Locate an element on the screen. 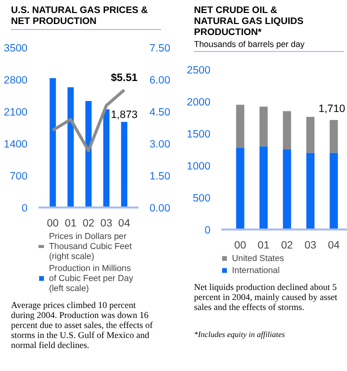  text: Average prices climbed 10 percent during 2004. Production was down 16 percent due to asset sales, the effects of storms in the U.S. Gulf of Mexico and normal field declines. is located at coordinates (82, 325).